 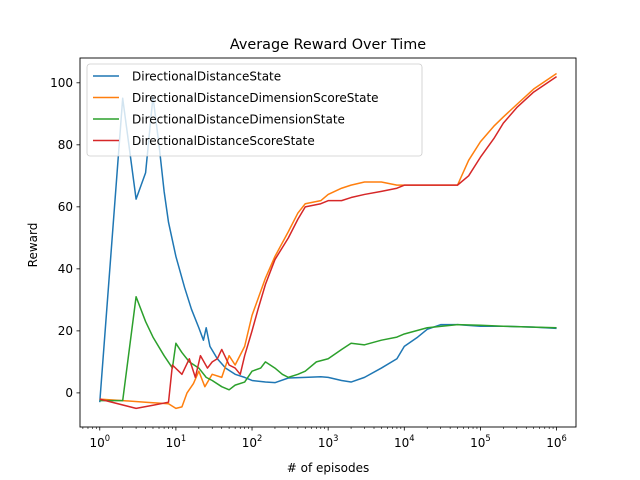 What do you see at coordinates (65, 207) in the screenshot?
I see `y-tick-label: 60` at bounding box center [65, 207].